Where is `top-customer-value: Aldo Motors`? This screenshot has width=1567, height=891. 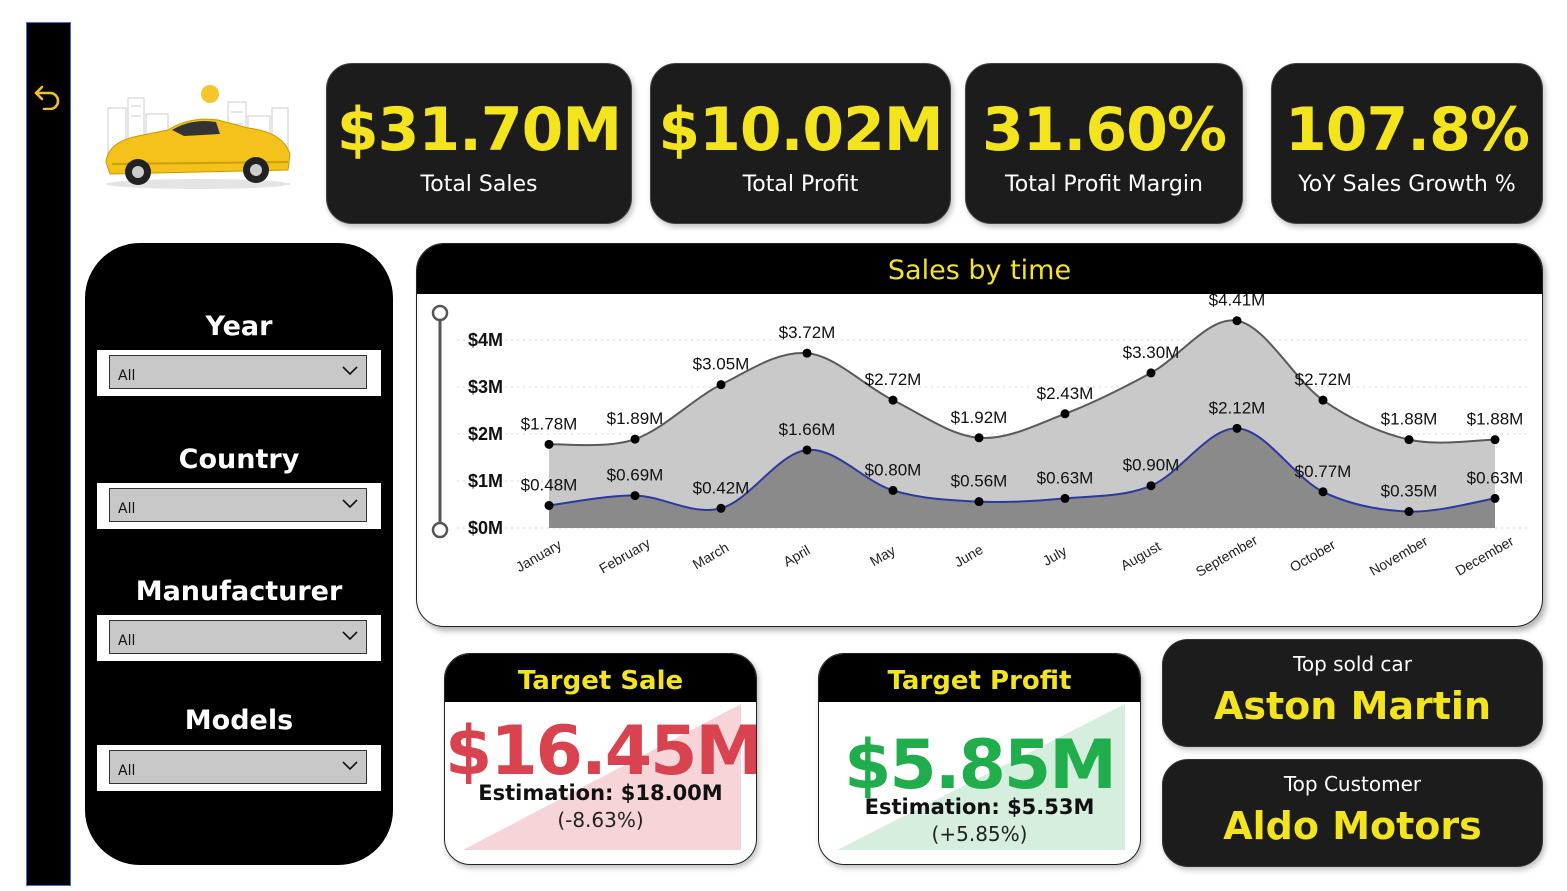 top-customer-value: Aldo Motors is located at coordinates (1352, 826).